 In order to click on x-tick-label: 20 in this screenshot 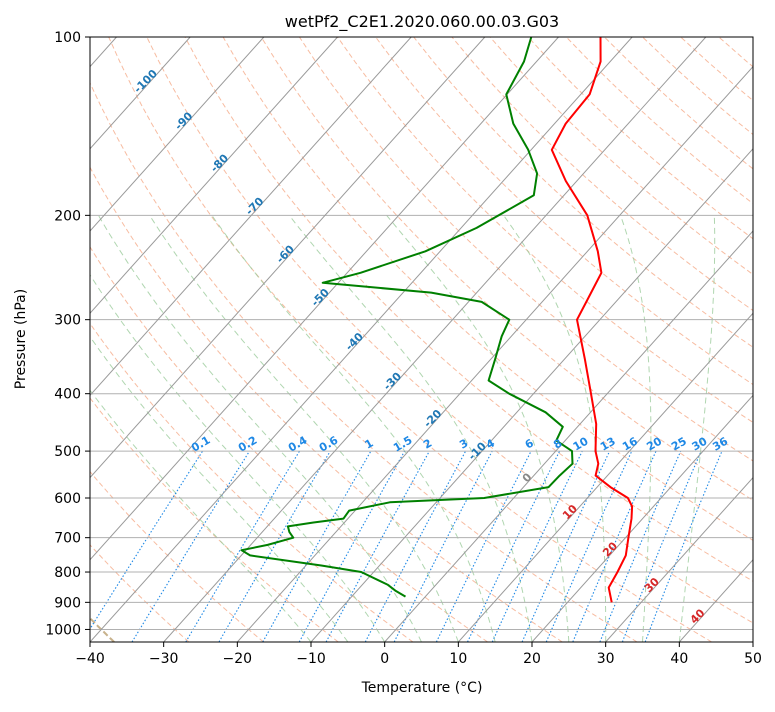, I will do `click(532, 659)`.